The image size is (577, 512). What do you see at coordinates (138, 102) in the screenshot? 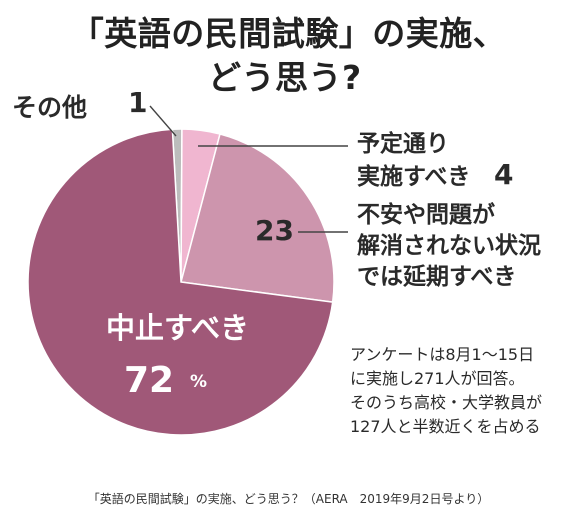
I see `slice-value-other: 1` at bounding box center [138, 102].